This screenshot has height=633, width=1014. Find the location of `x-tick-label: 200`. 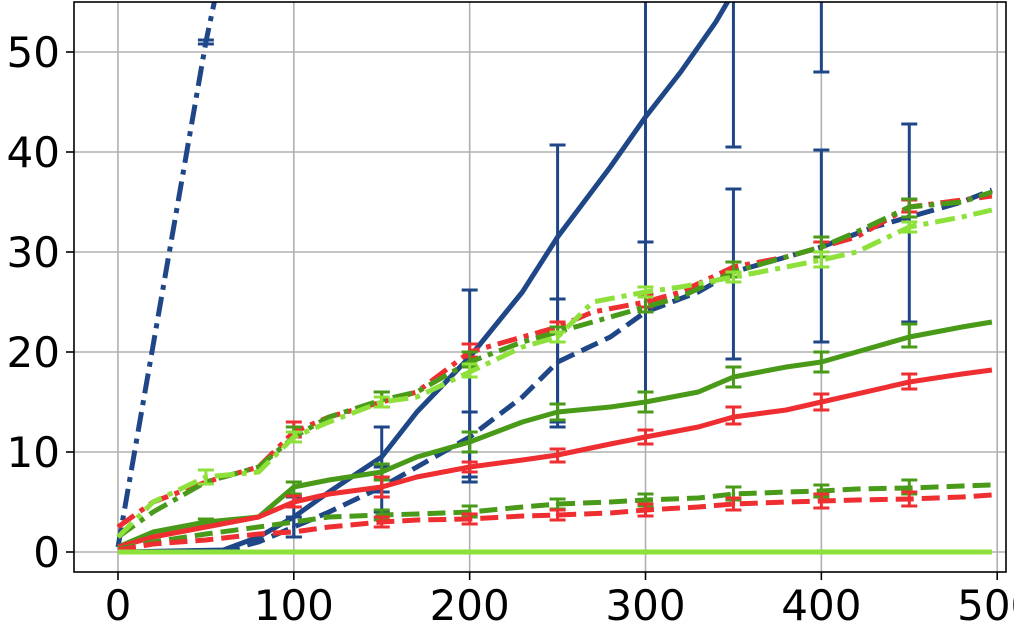

x-tick-label: 200 is located at coordinates (470, 605).